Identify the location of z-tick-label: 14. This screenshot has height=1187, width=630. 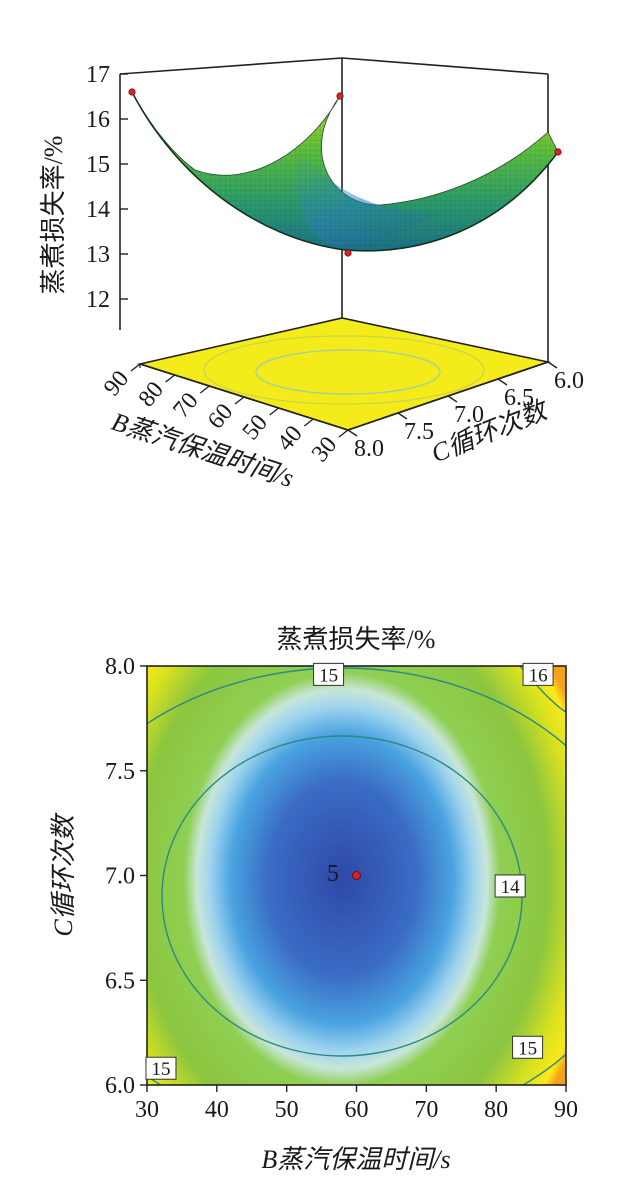
(98, 210).